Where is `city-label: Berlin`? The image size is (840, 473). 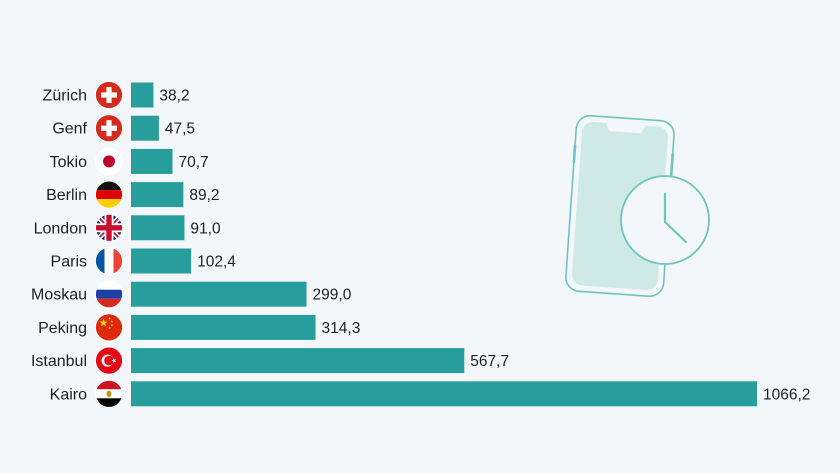 city-label: Berlin is located at coordinates (66, 195).